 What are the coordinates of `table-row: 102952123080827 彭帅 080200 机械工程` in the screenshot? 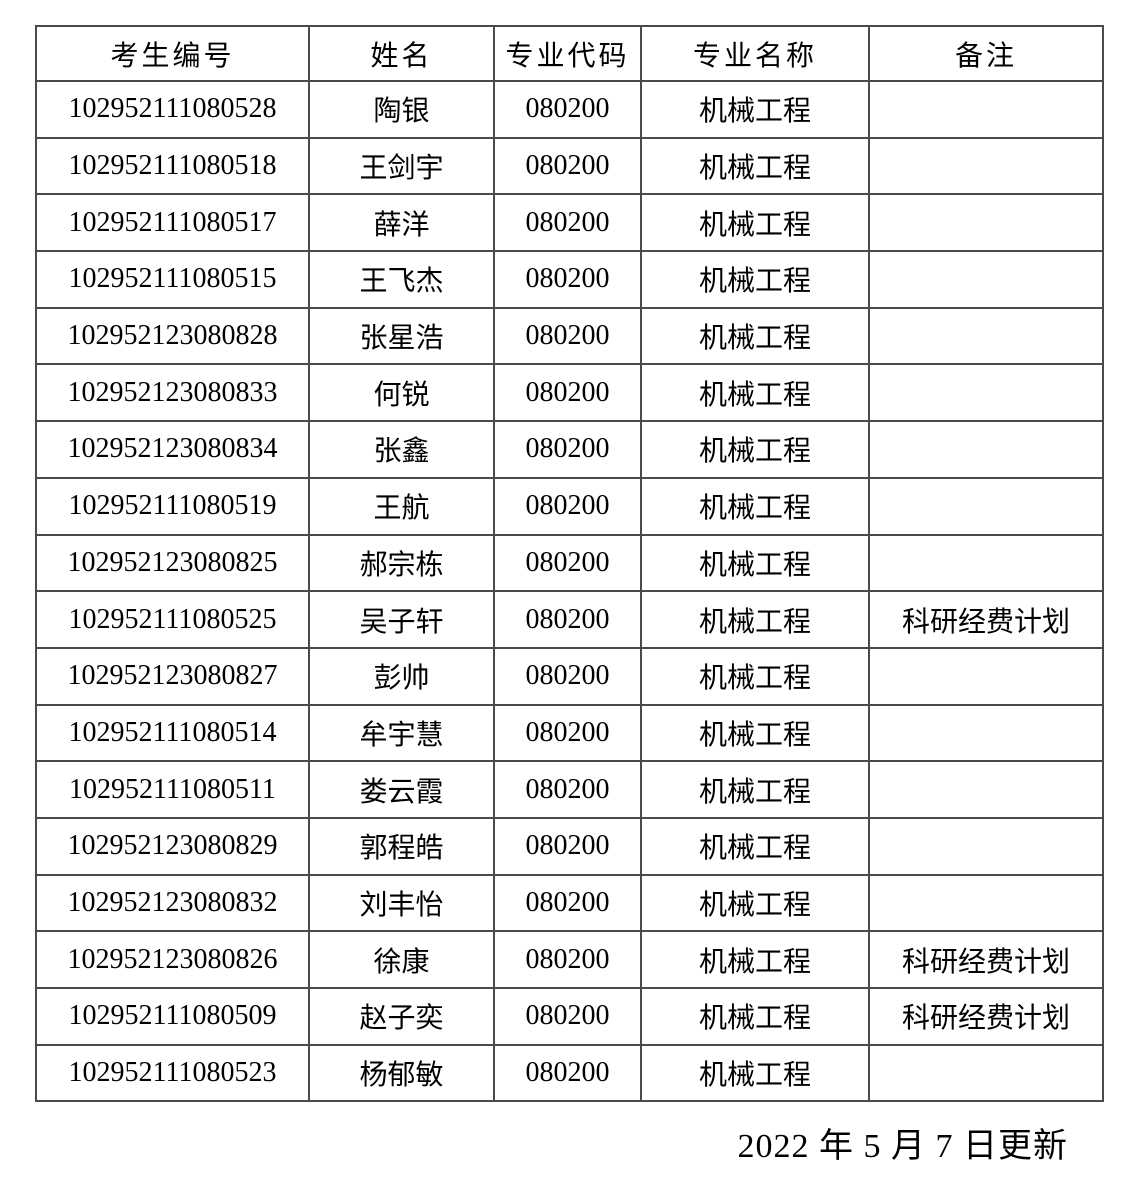 It's located at (569, 676).